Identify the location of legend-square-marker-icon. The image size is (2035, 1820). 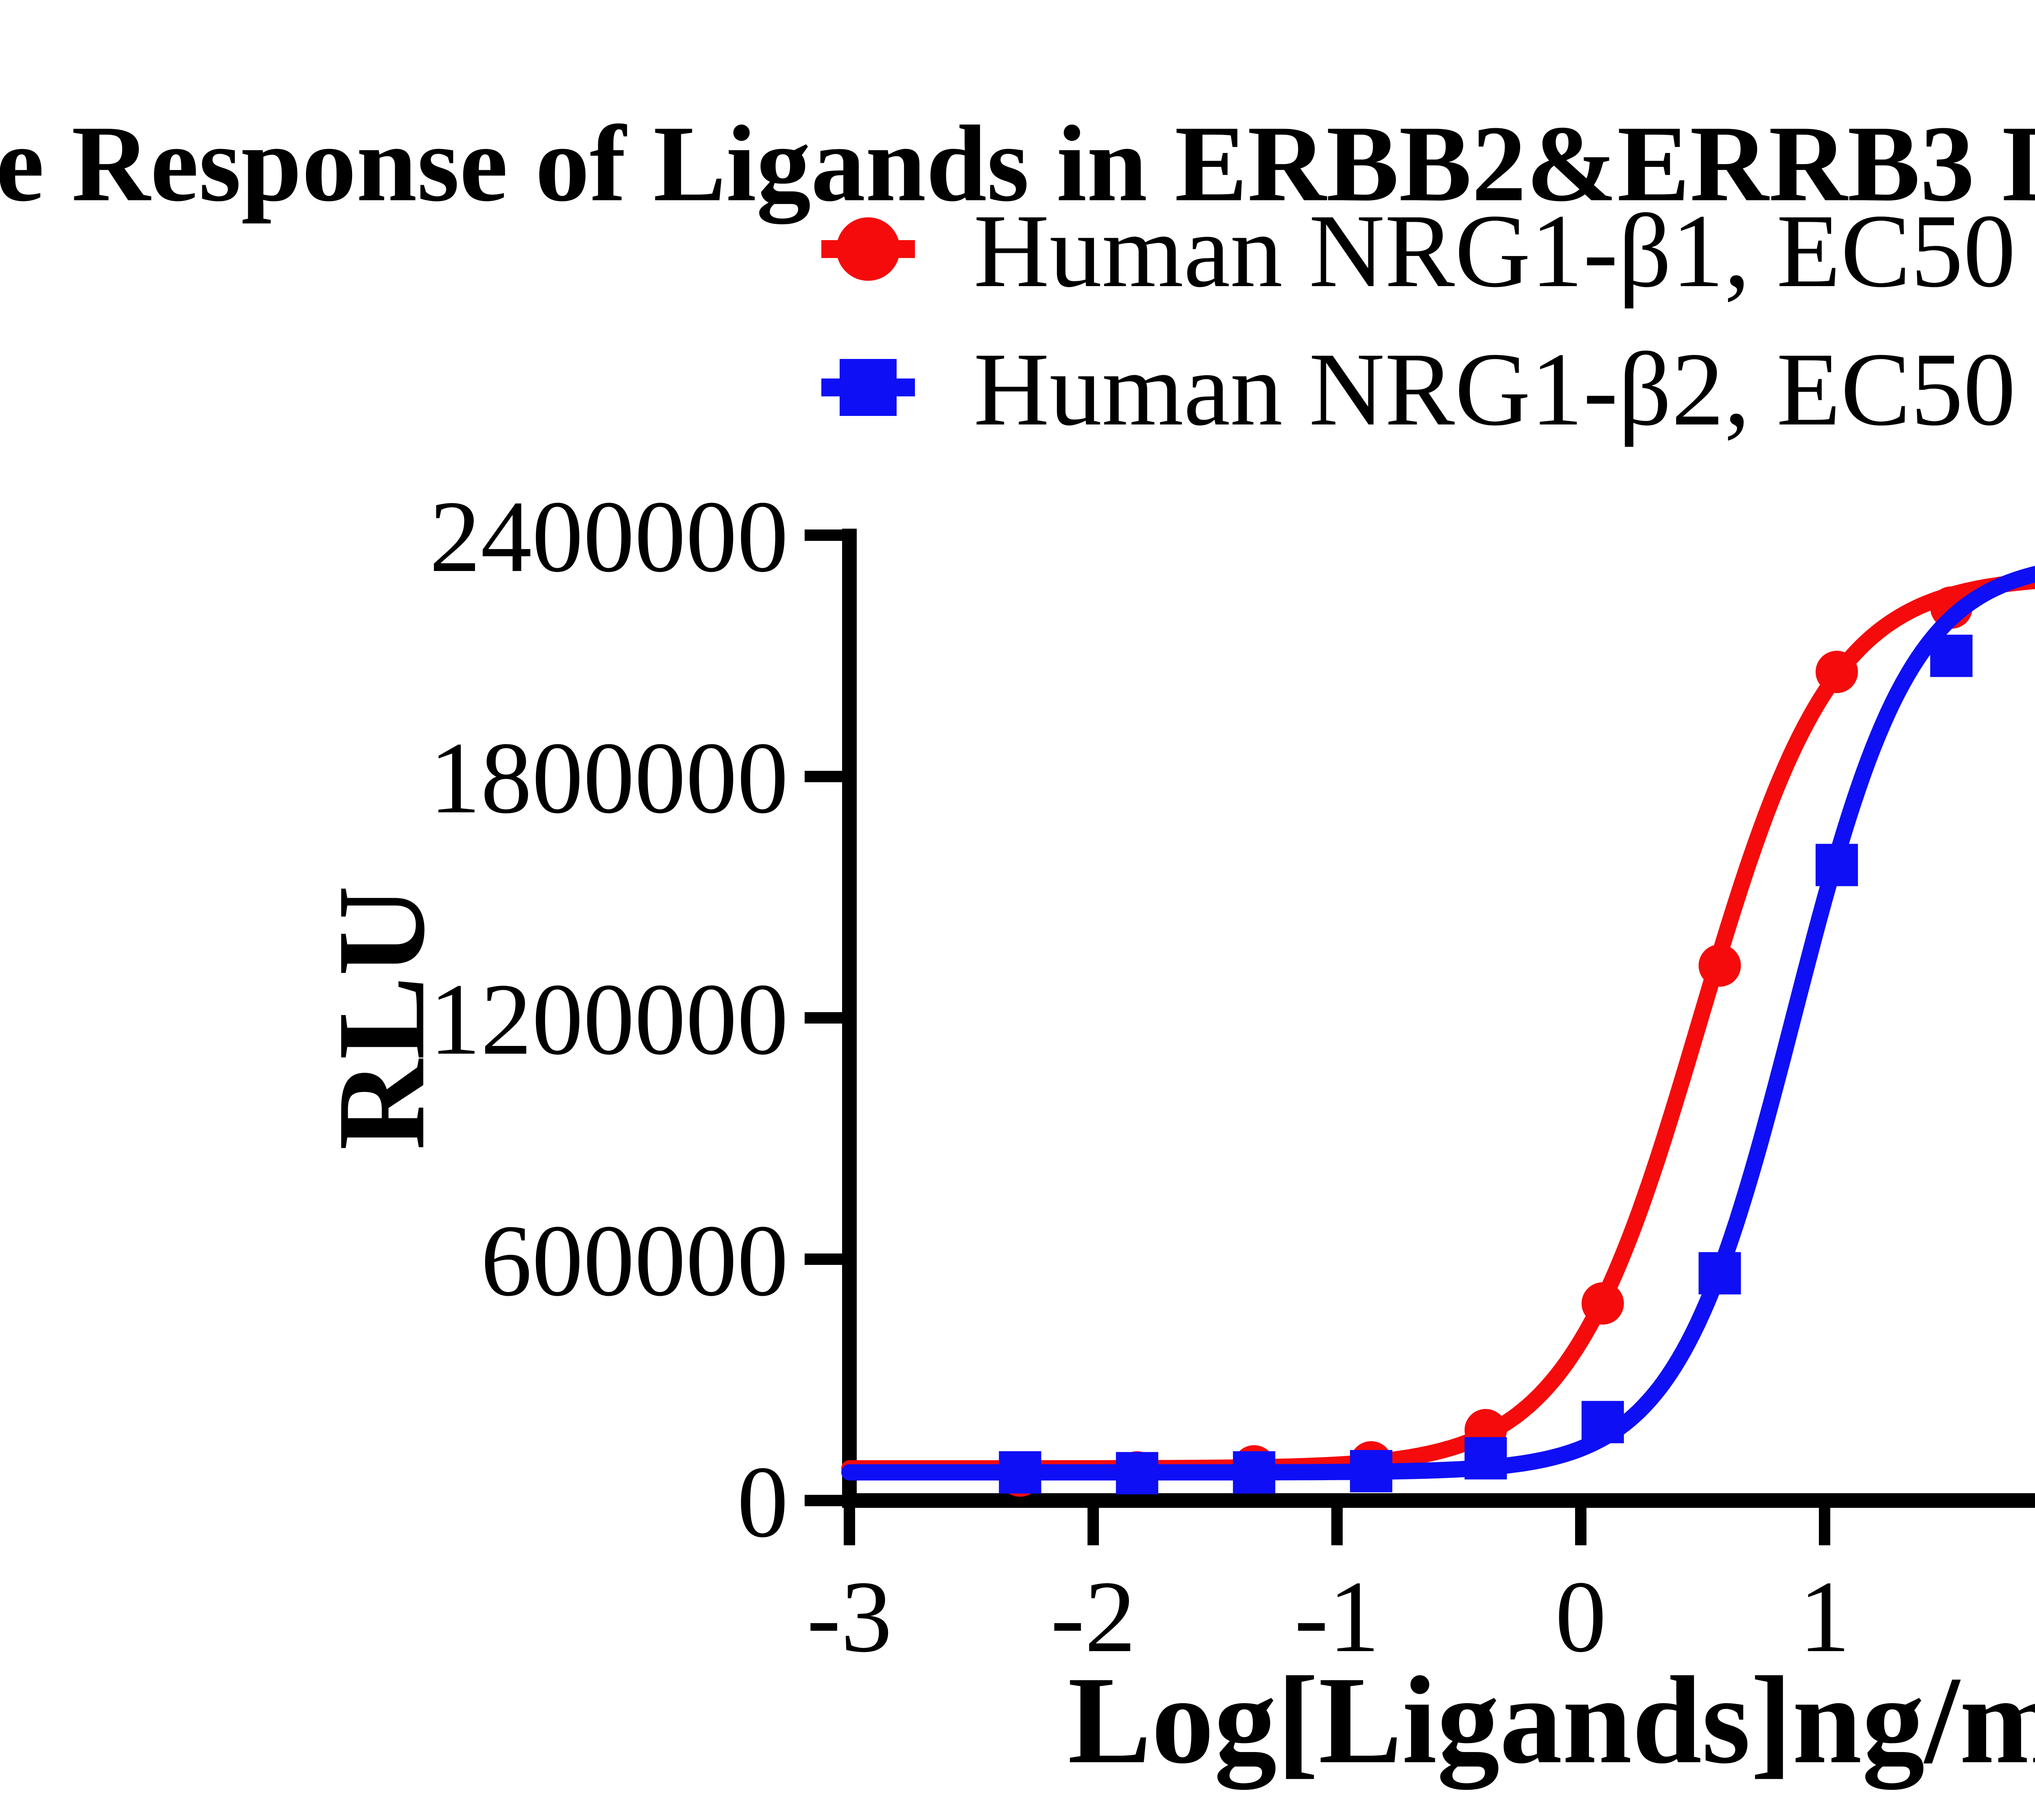
(868, 388).